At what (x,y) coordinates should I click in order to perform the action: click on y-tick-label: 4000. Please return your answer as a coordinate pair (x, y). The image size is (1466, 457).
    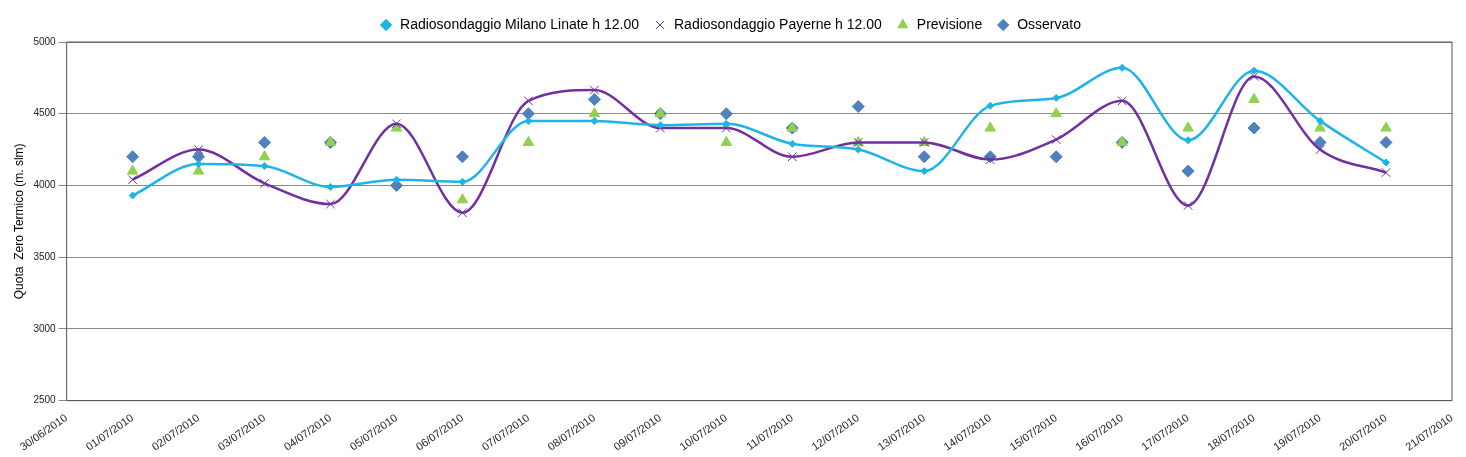
    Looking at the image, I should click on (45, 185).